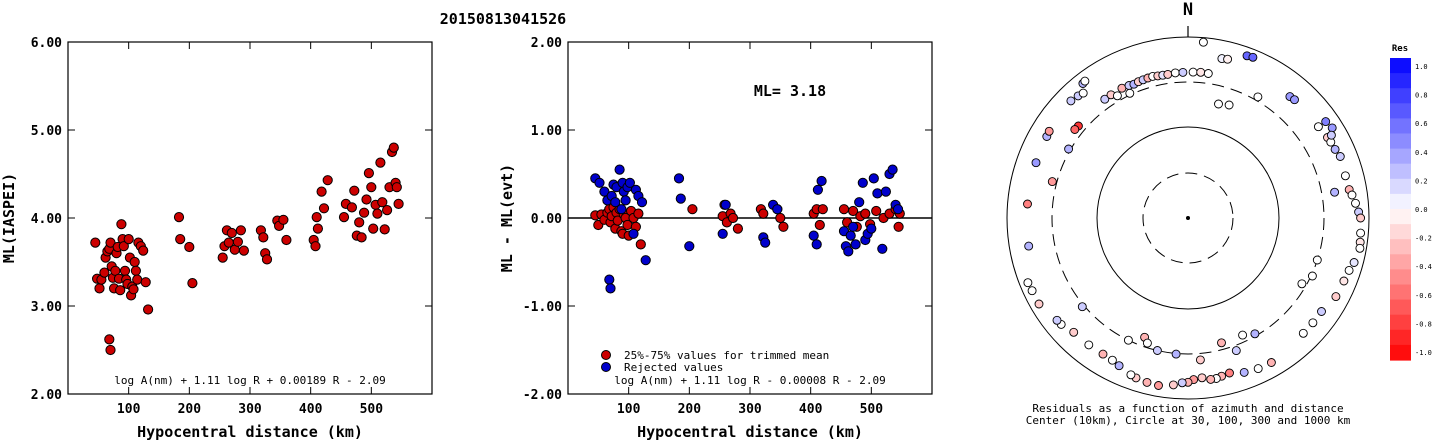  I want to click on legend-rejected-label: Rejected values, so click(673, 367).